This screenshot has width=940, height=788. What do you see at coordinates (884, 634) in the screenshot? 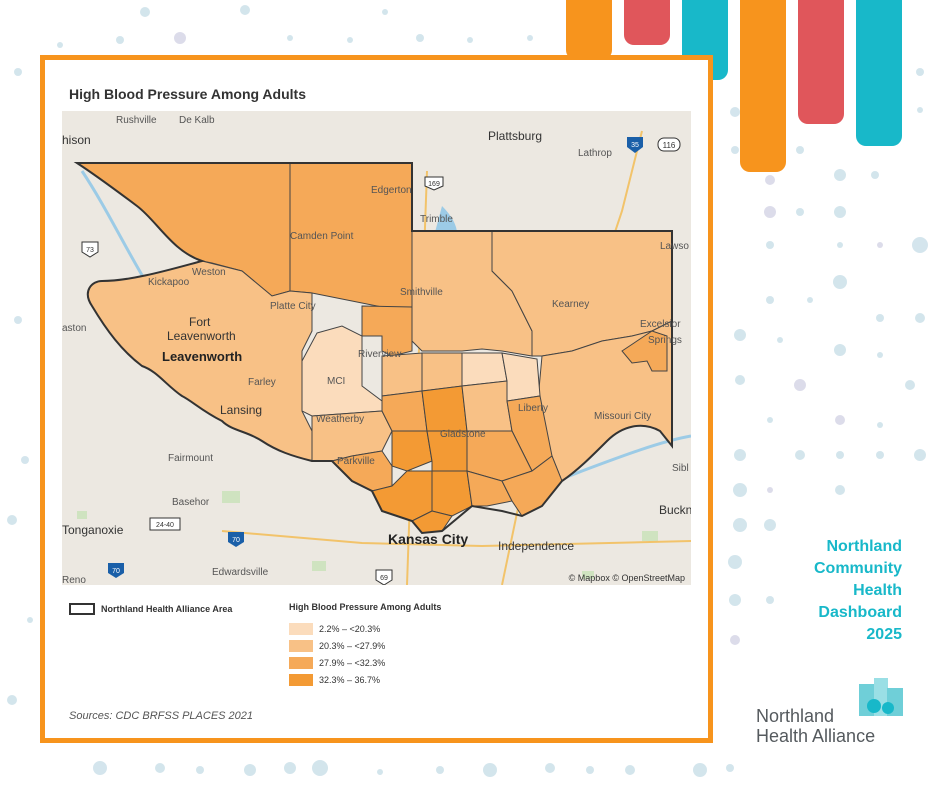
I see `dashboard-title-line: 2025` at bounding box center [884, 634].